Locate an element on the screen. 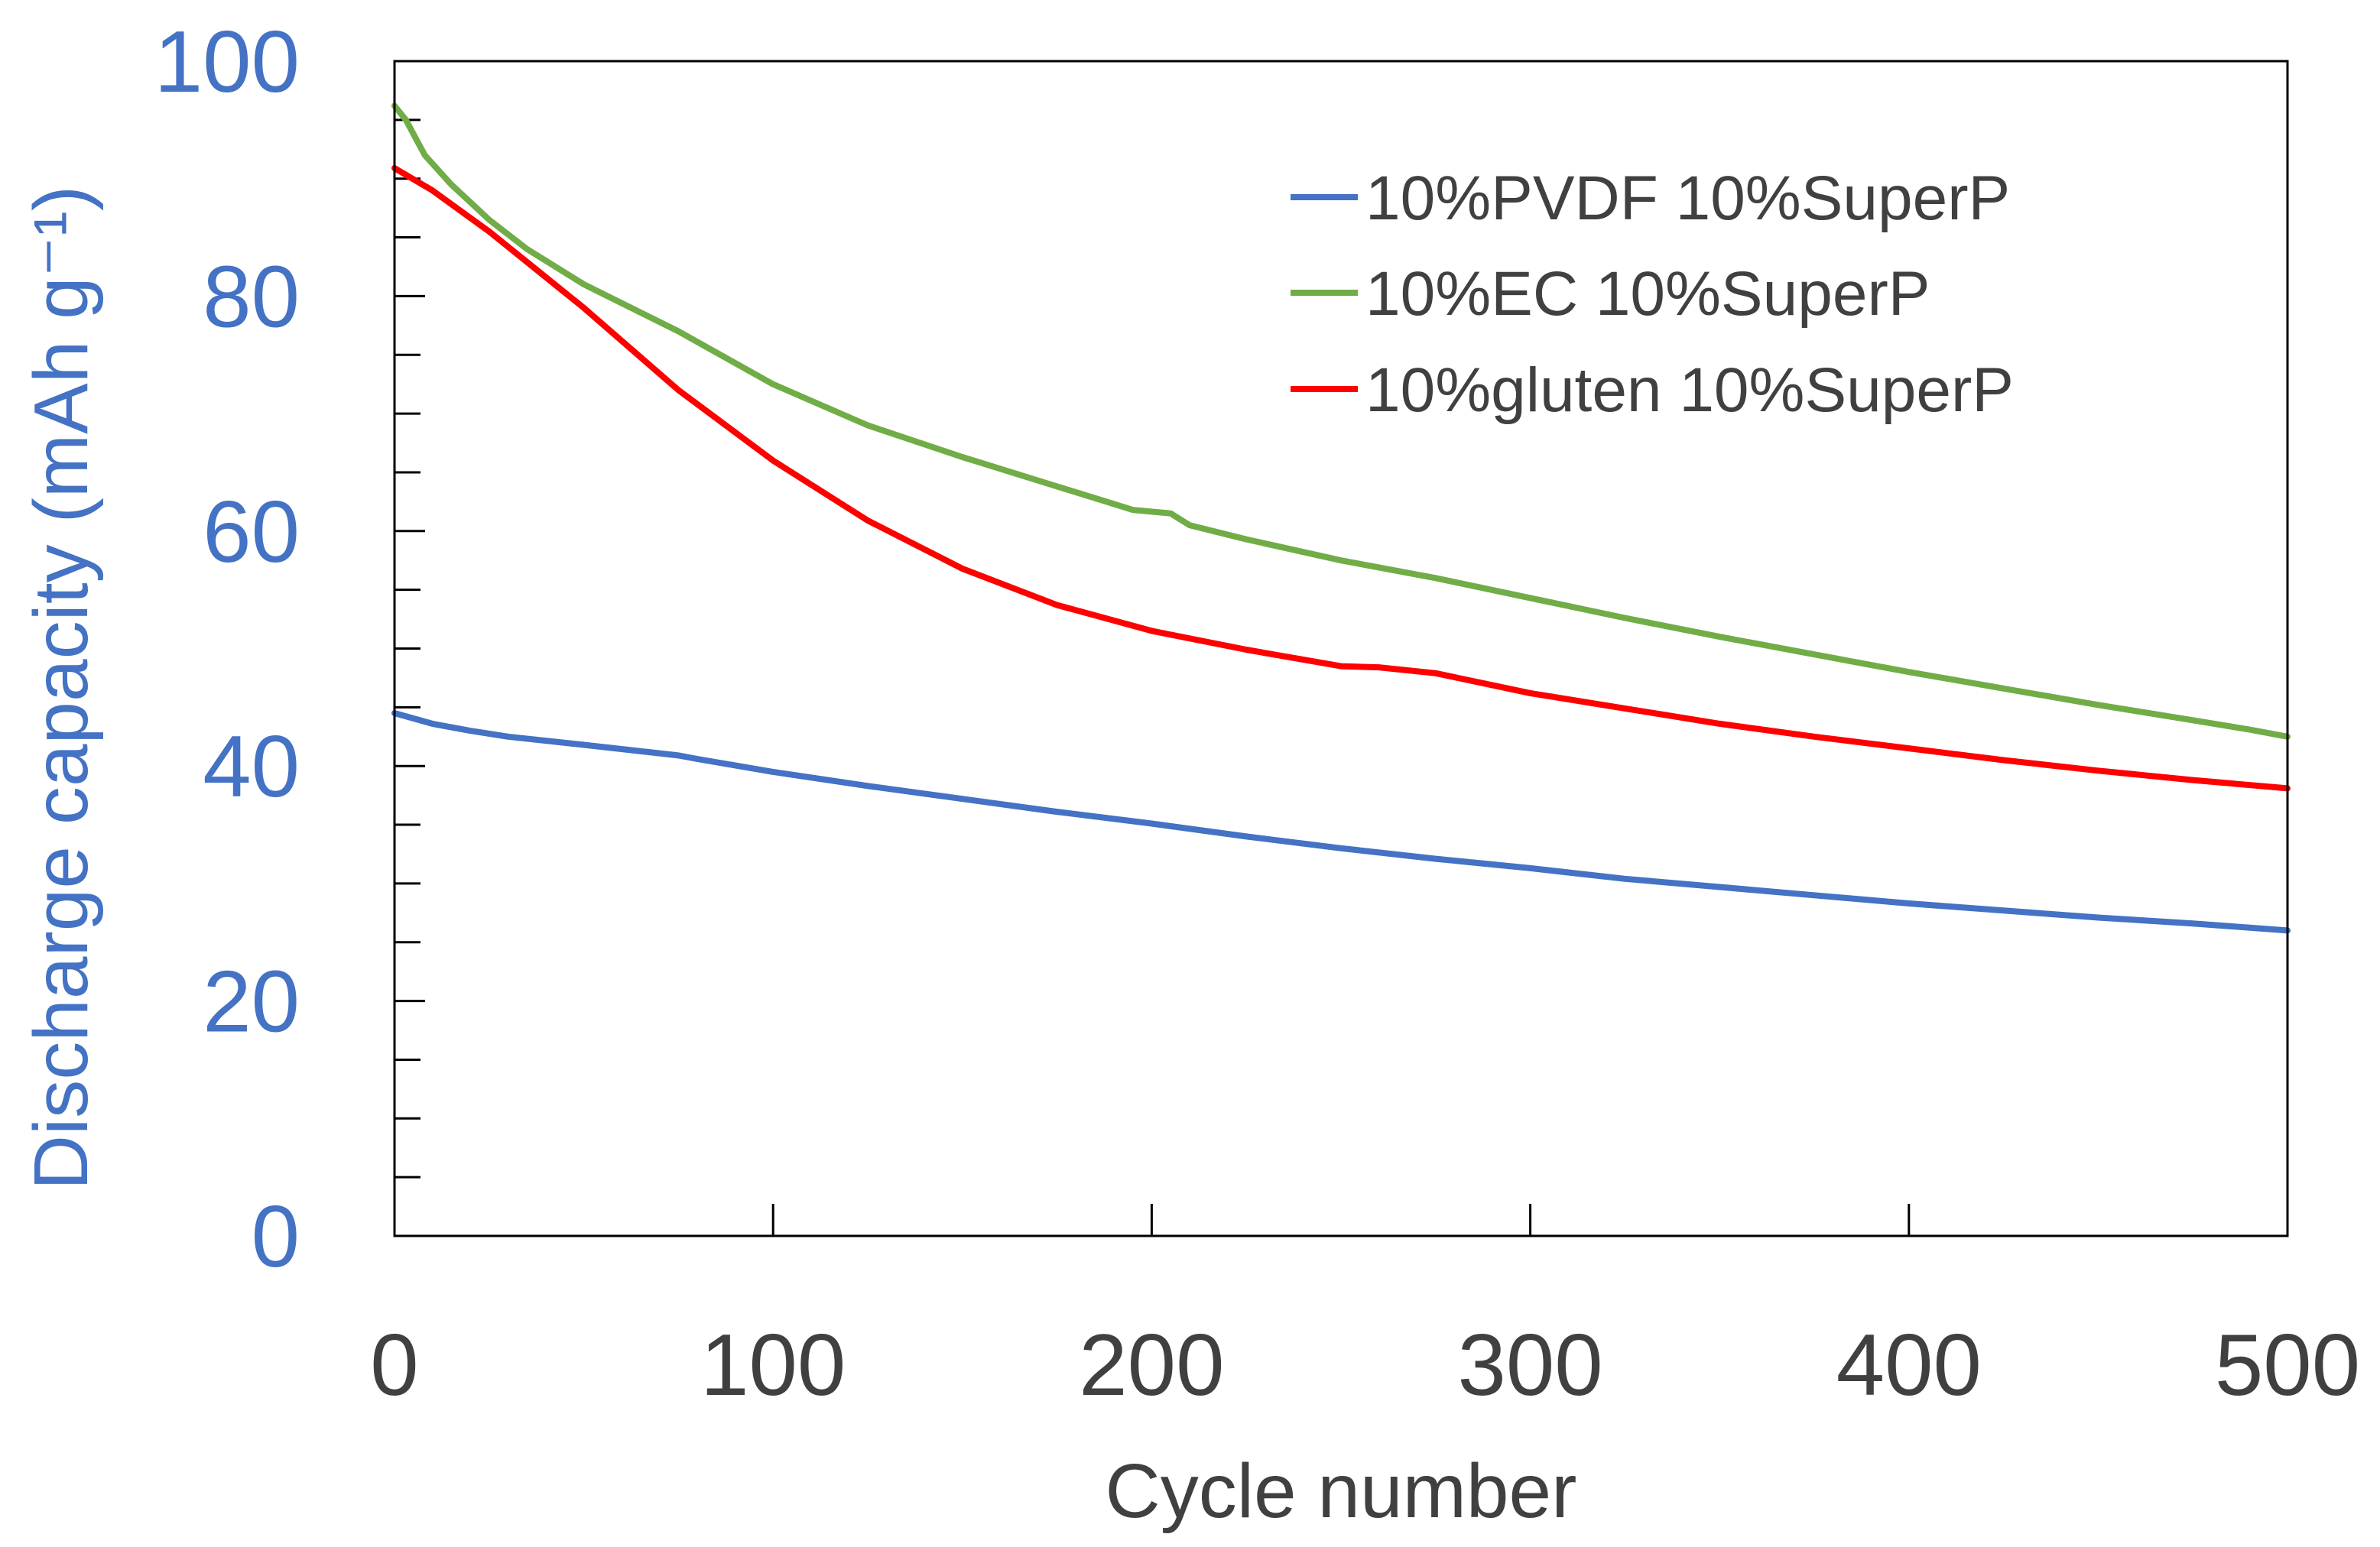 The height and width of the screenshot is (1547, 2380). x-tick-labels: 0 100 200 300 400 500 is located at coordinates (1365, 1365).